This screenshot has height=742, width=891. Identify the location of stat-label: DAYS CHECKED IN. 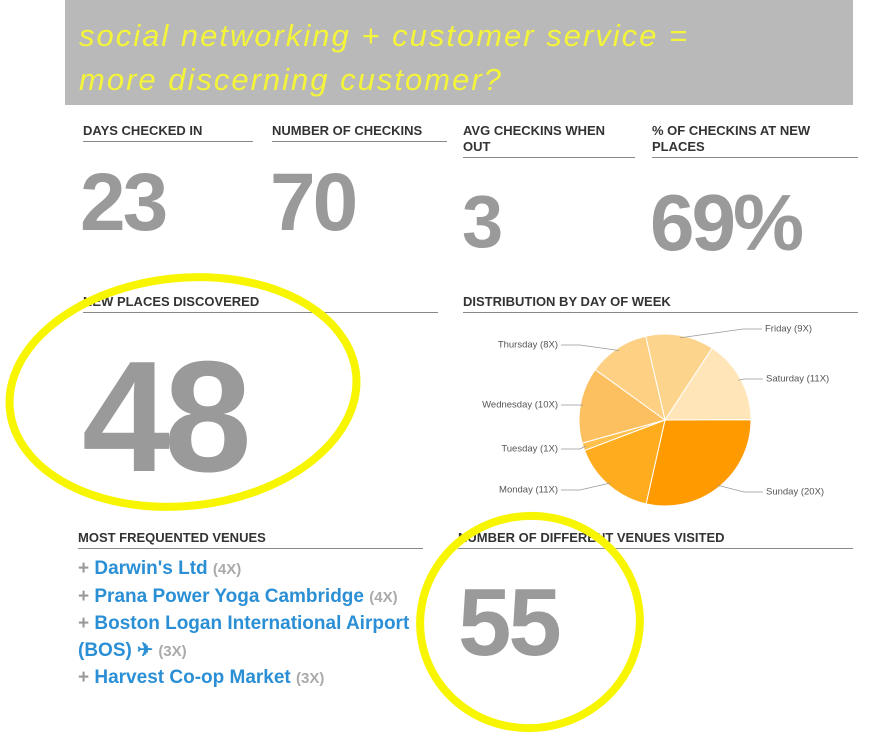
(168, 132).